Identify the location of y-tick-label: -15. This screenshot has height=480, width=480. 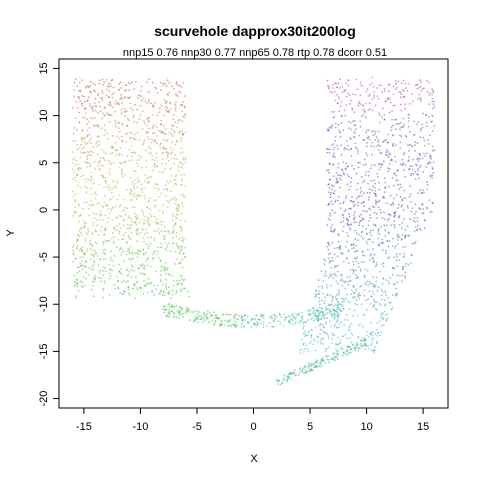
(44, 351).